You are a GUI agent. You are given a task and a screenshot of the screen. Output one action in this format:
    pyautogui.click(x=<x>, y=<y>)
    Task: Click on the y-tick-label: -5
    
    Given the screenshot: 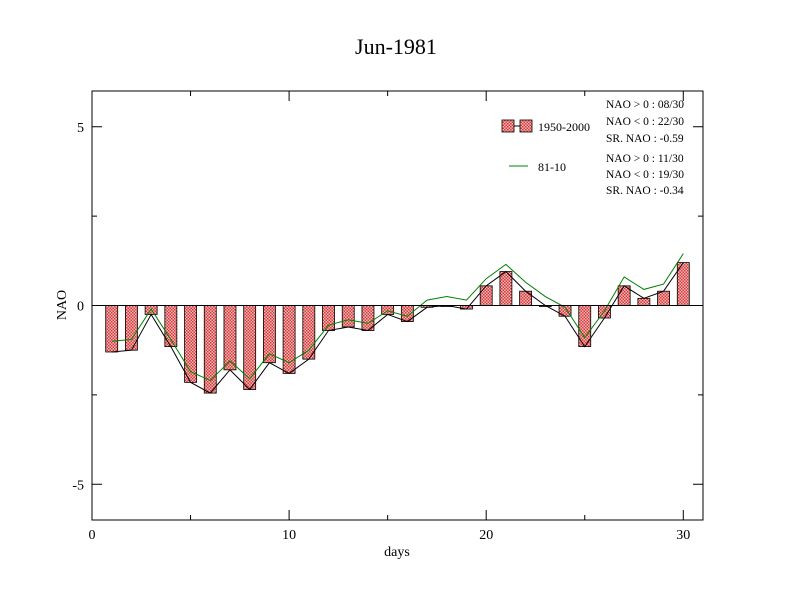 What is the action you would take?
    pyautogui.click(x=78, y=485)
    